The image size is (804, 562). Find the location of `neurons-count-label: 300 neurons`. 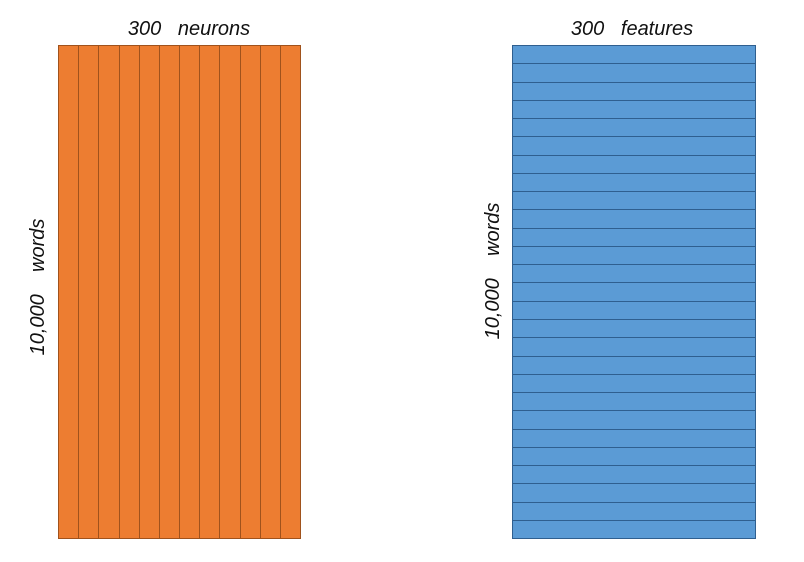

neurons-count-label: 300 neurons is located at coordinates (189, 29).